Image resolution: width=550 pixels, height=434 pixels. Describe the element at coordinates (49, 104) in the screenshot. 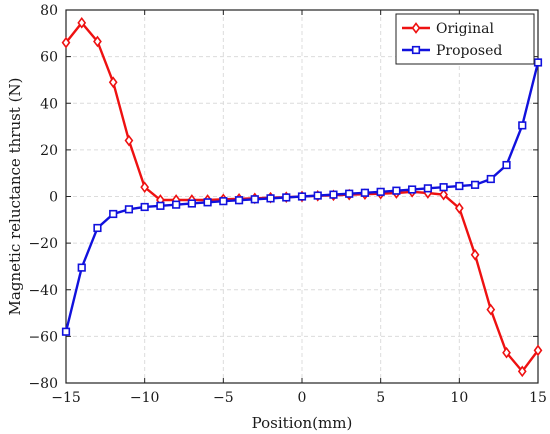

I see `y-tick-label: 40` at that location.